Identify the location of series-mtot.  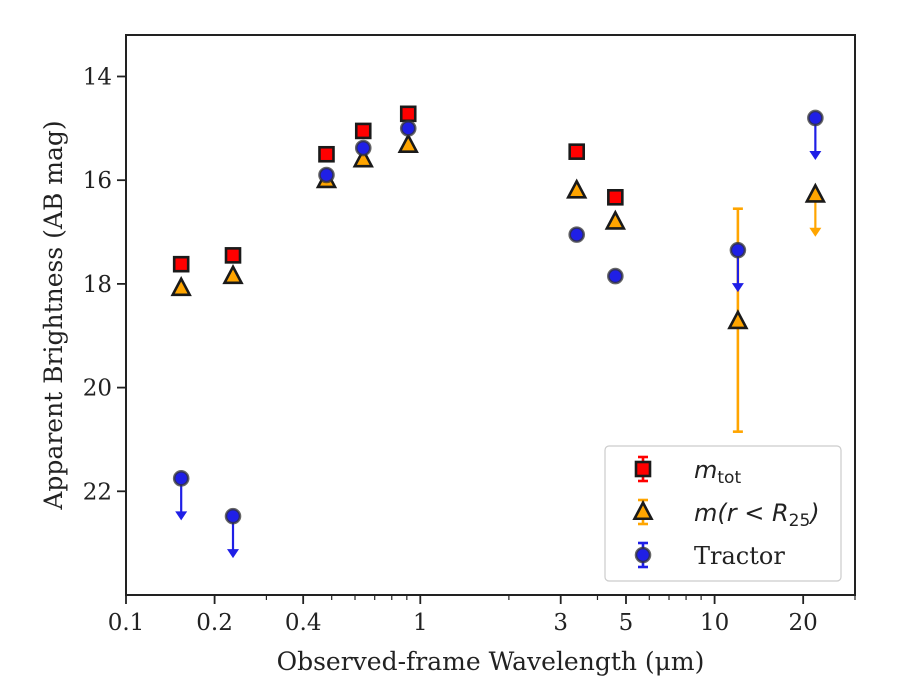
(398, 189).